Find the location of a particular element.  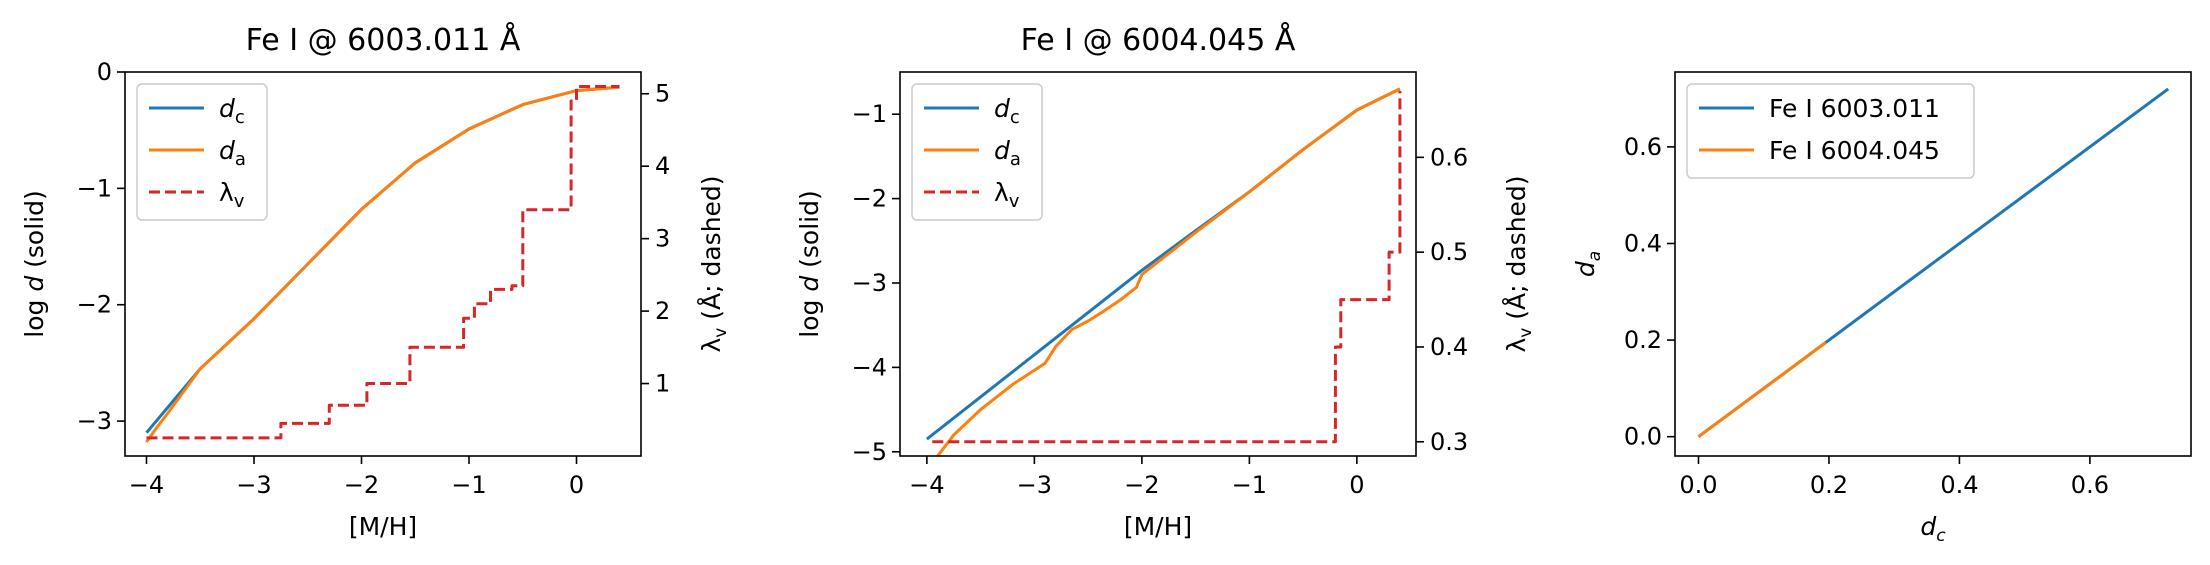

y-tick-label: 0 is located at coordinates (104, 72).